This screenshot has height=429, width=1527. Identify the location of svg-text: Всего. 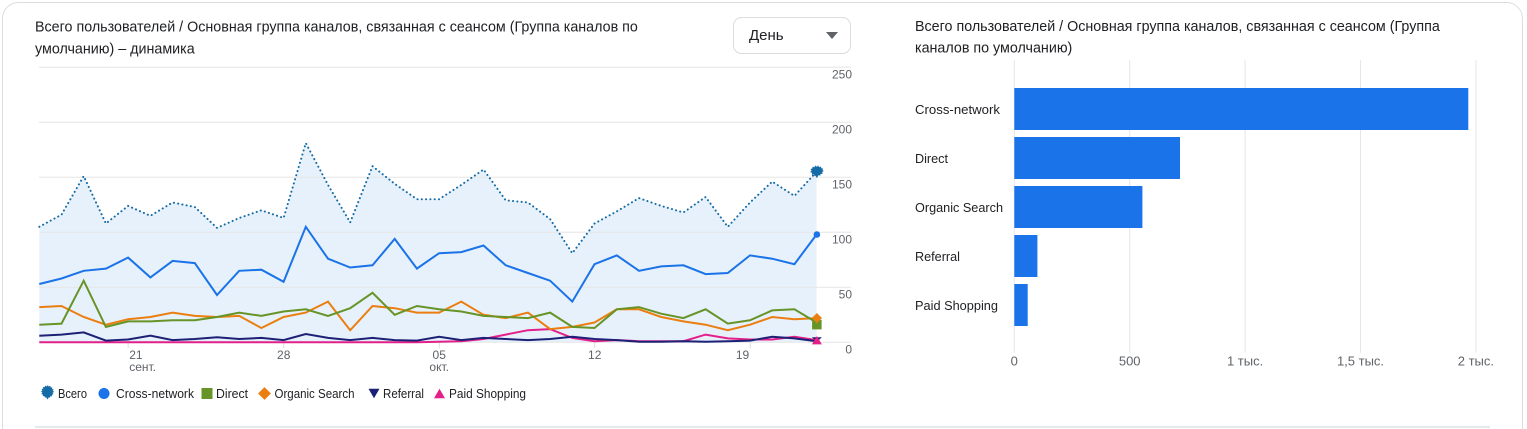
(72, 393).